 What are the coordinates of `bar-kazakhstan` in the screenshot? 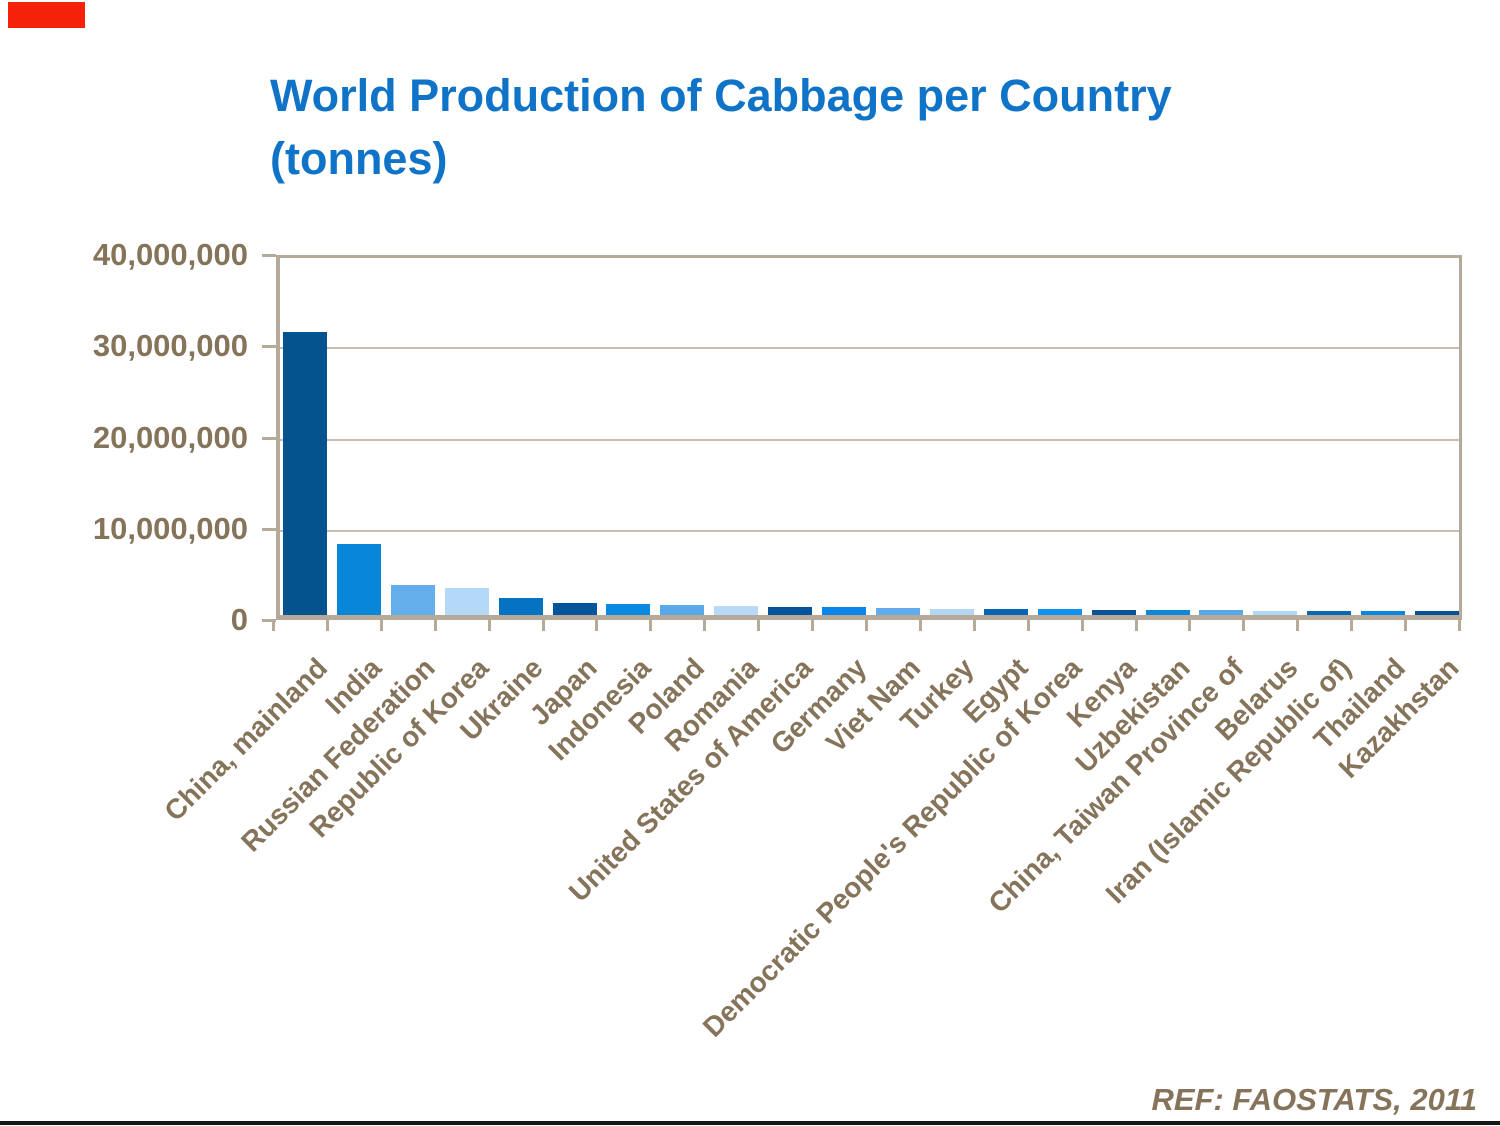 It's located at (1437, 613).